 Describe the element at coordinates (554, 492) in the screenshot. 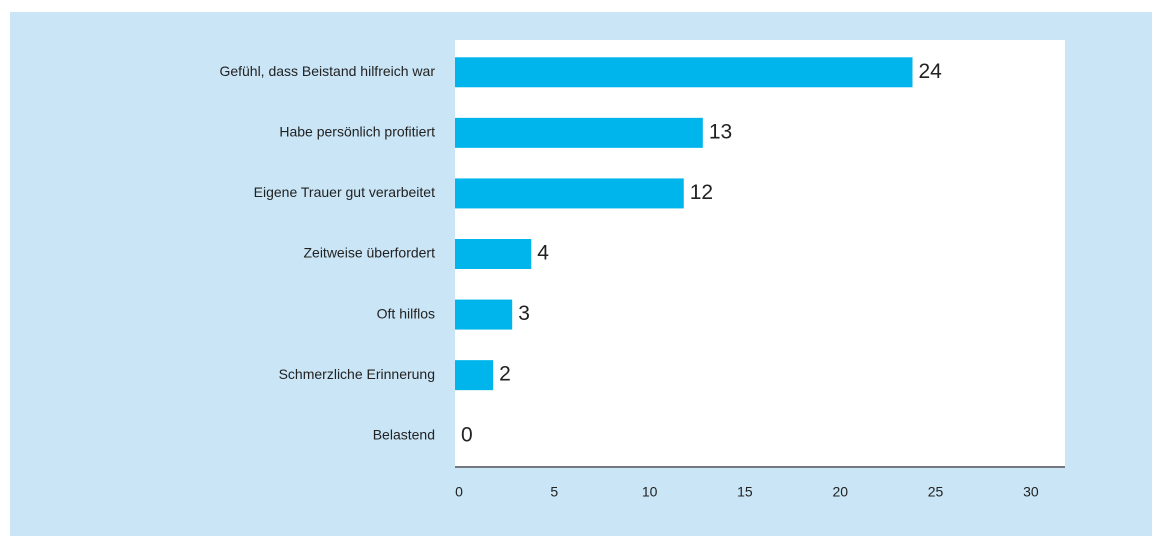

I see `x-tick-label: 5` at that location.